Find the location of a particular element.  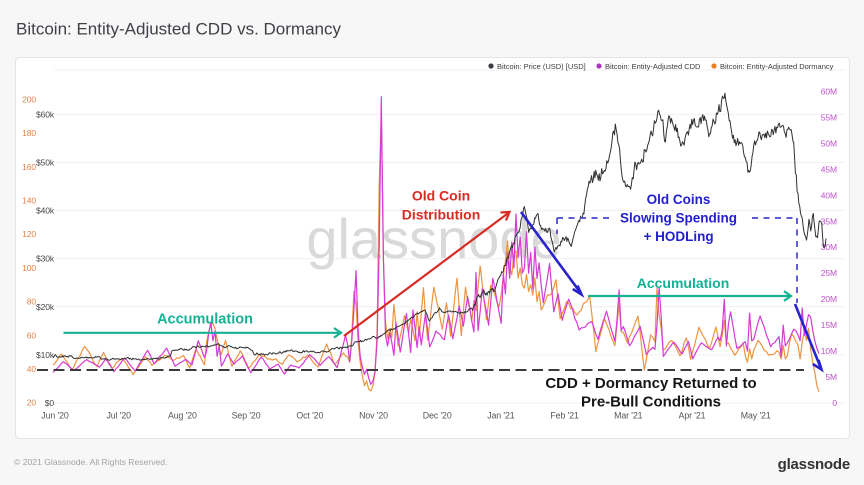

svg-text: Jun '20 is located at coordinates (55, 416).